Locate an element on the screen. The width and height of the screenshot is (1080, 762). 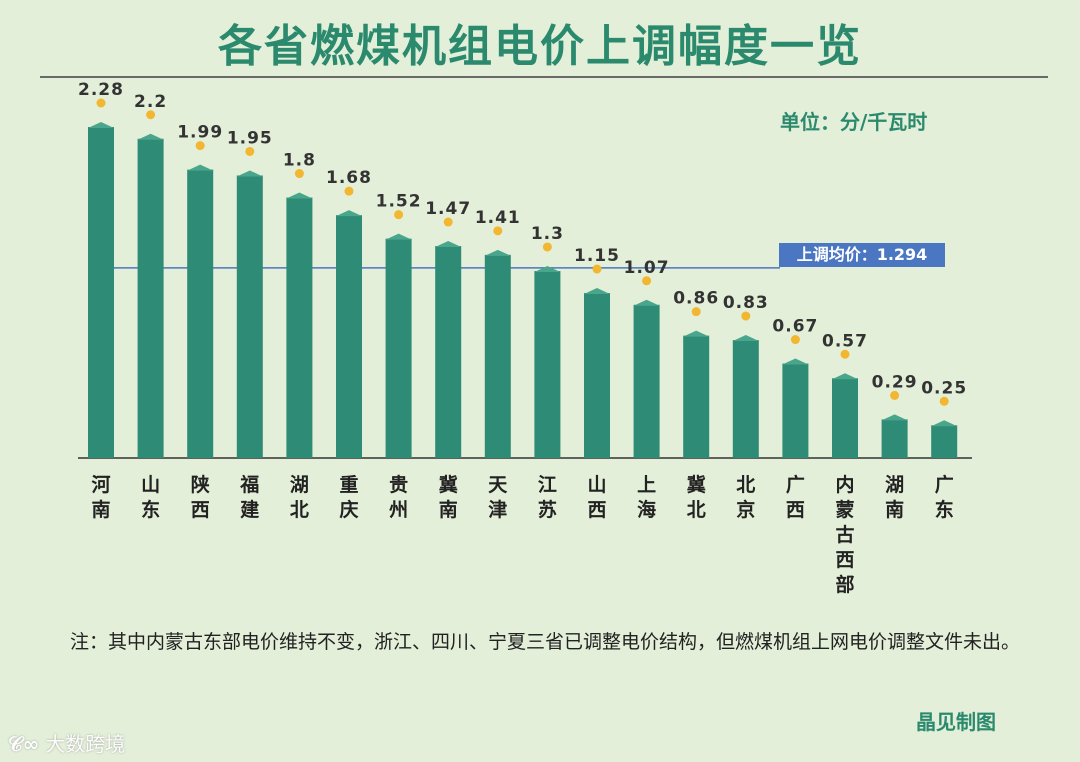
value-label: 1.52 is located at coordinates (399, 202).